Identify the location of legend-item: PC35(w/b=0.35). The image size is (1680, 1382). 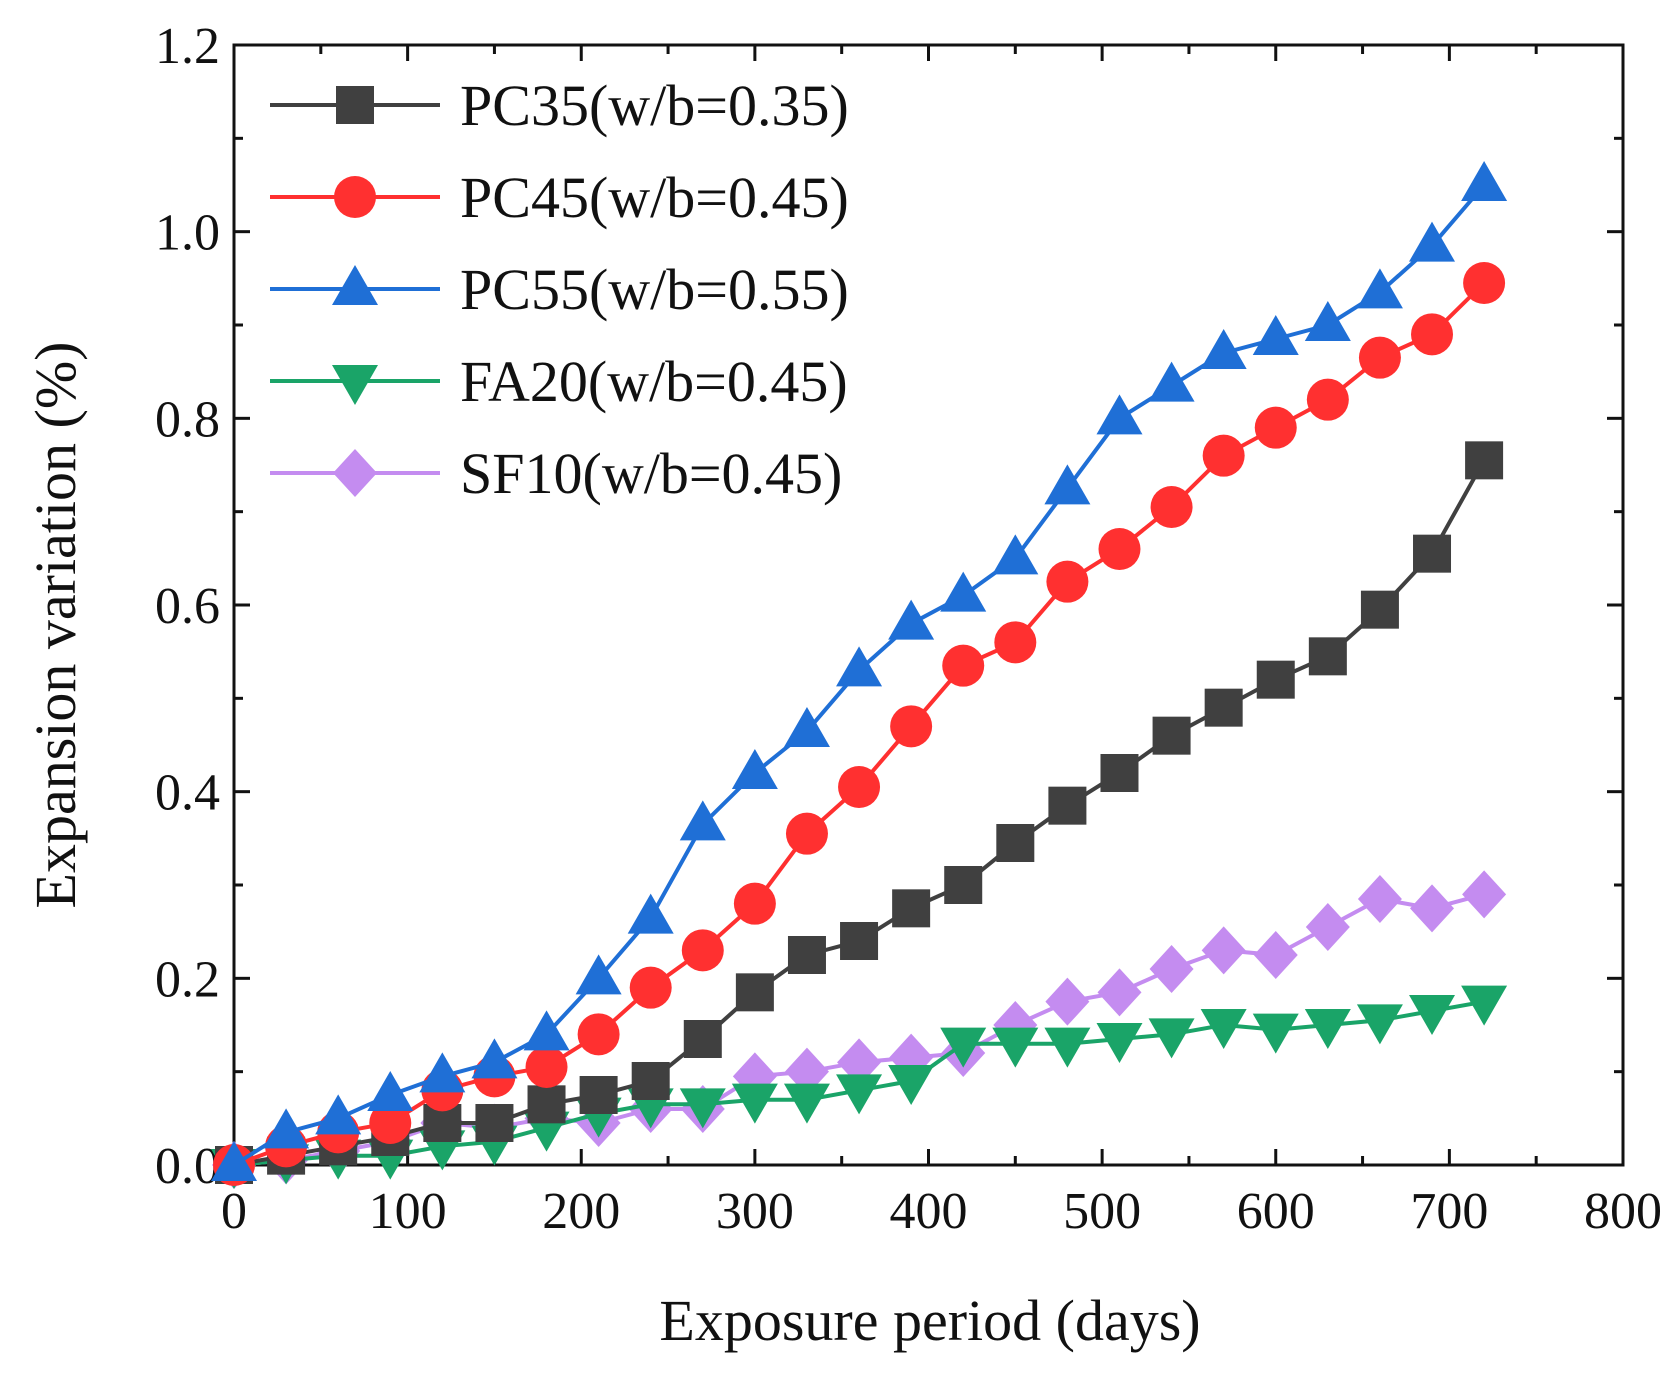
(559, 105).